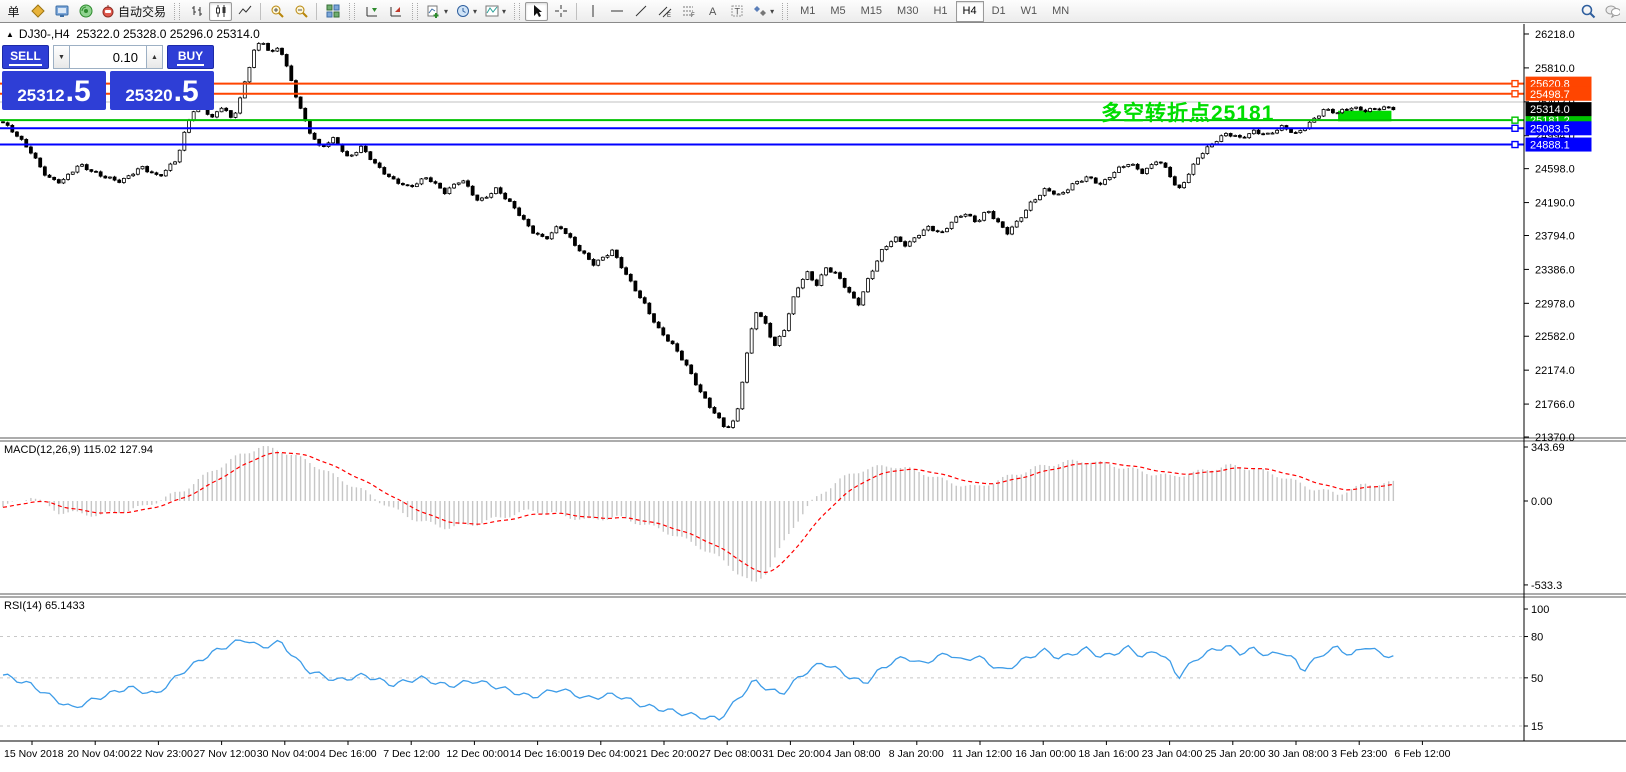 Image resolution: width=1626 pixels, height=772 pixels. I want to click on collapse-panel-icon: ▲, so click(10, 34).